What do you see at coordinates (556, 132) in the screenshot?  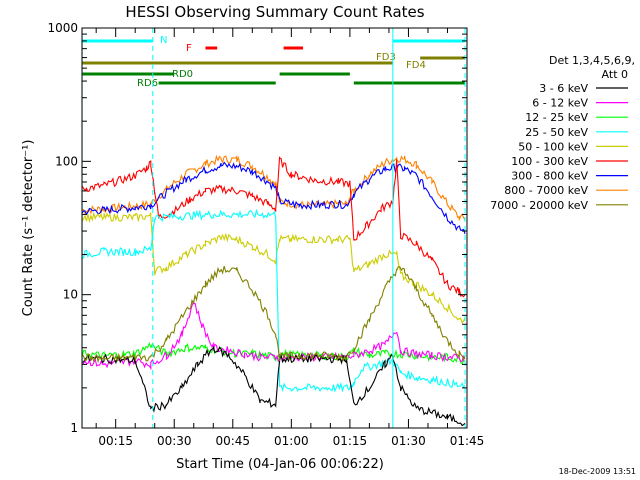 I see `legend-label-25-50-kev: 25 - 50 keV` at bounding box center [556, 132].